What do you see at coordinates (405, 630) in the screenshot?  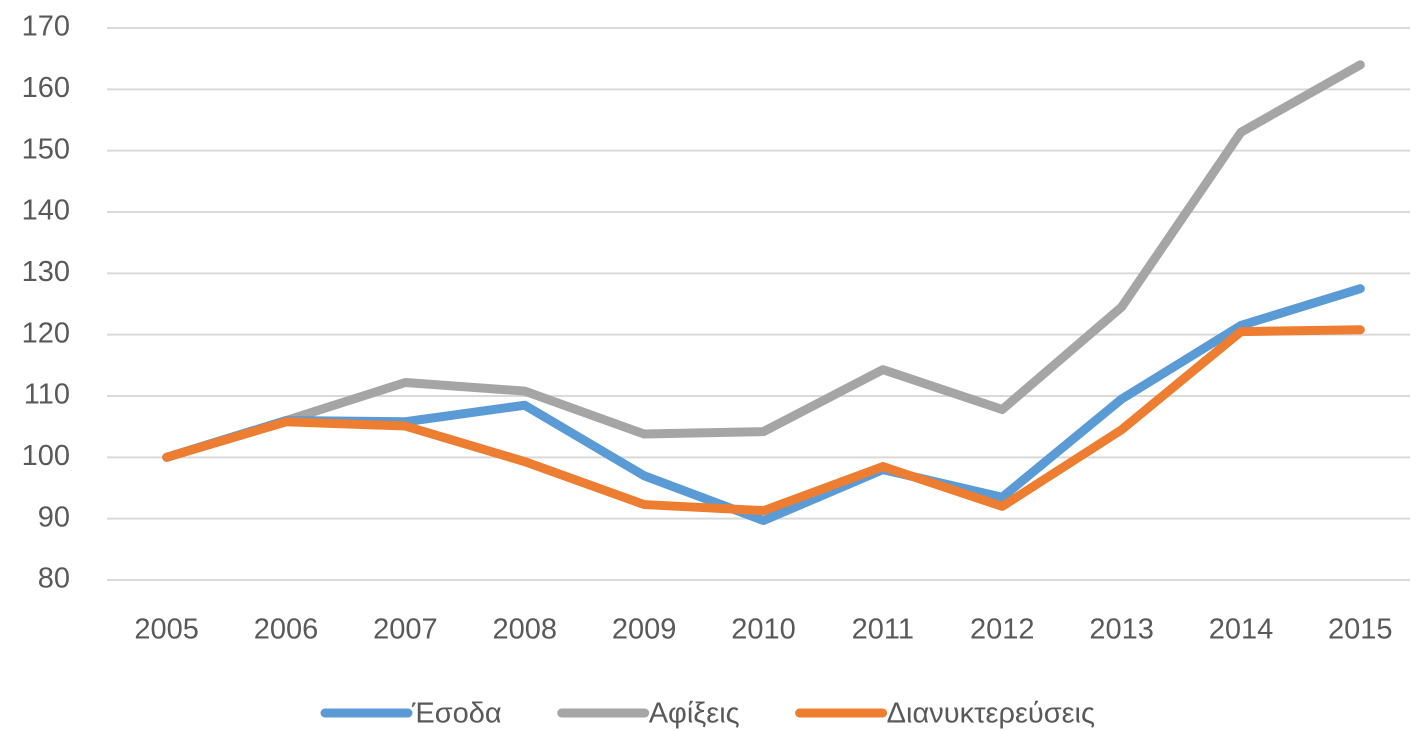 I see `x-tick-label: 2007` at bounding box center [405, 630].